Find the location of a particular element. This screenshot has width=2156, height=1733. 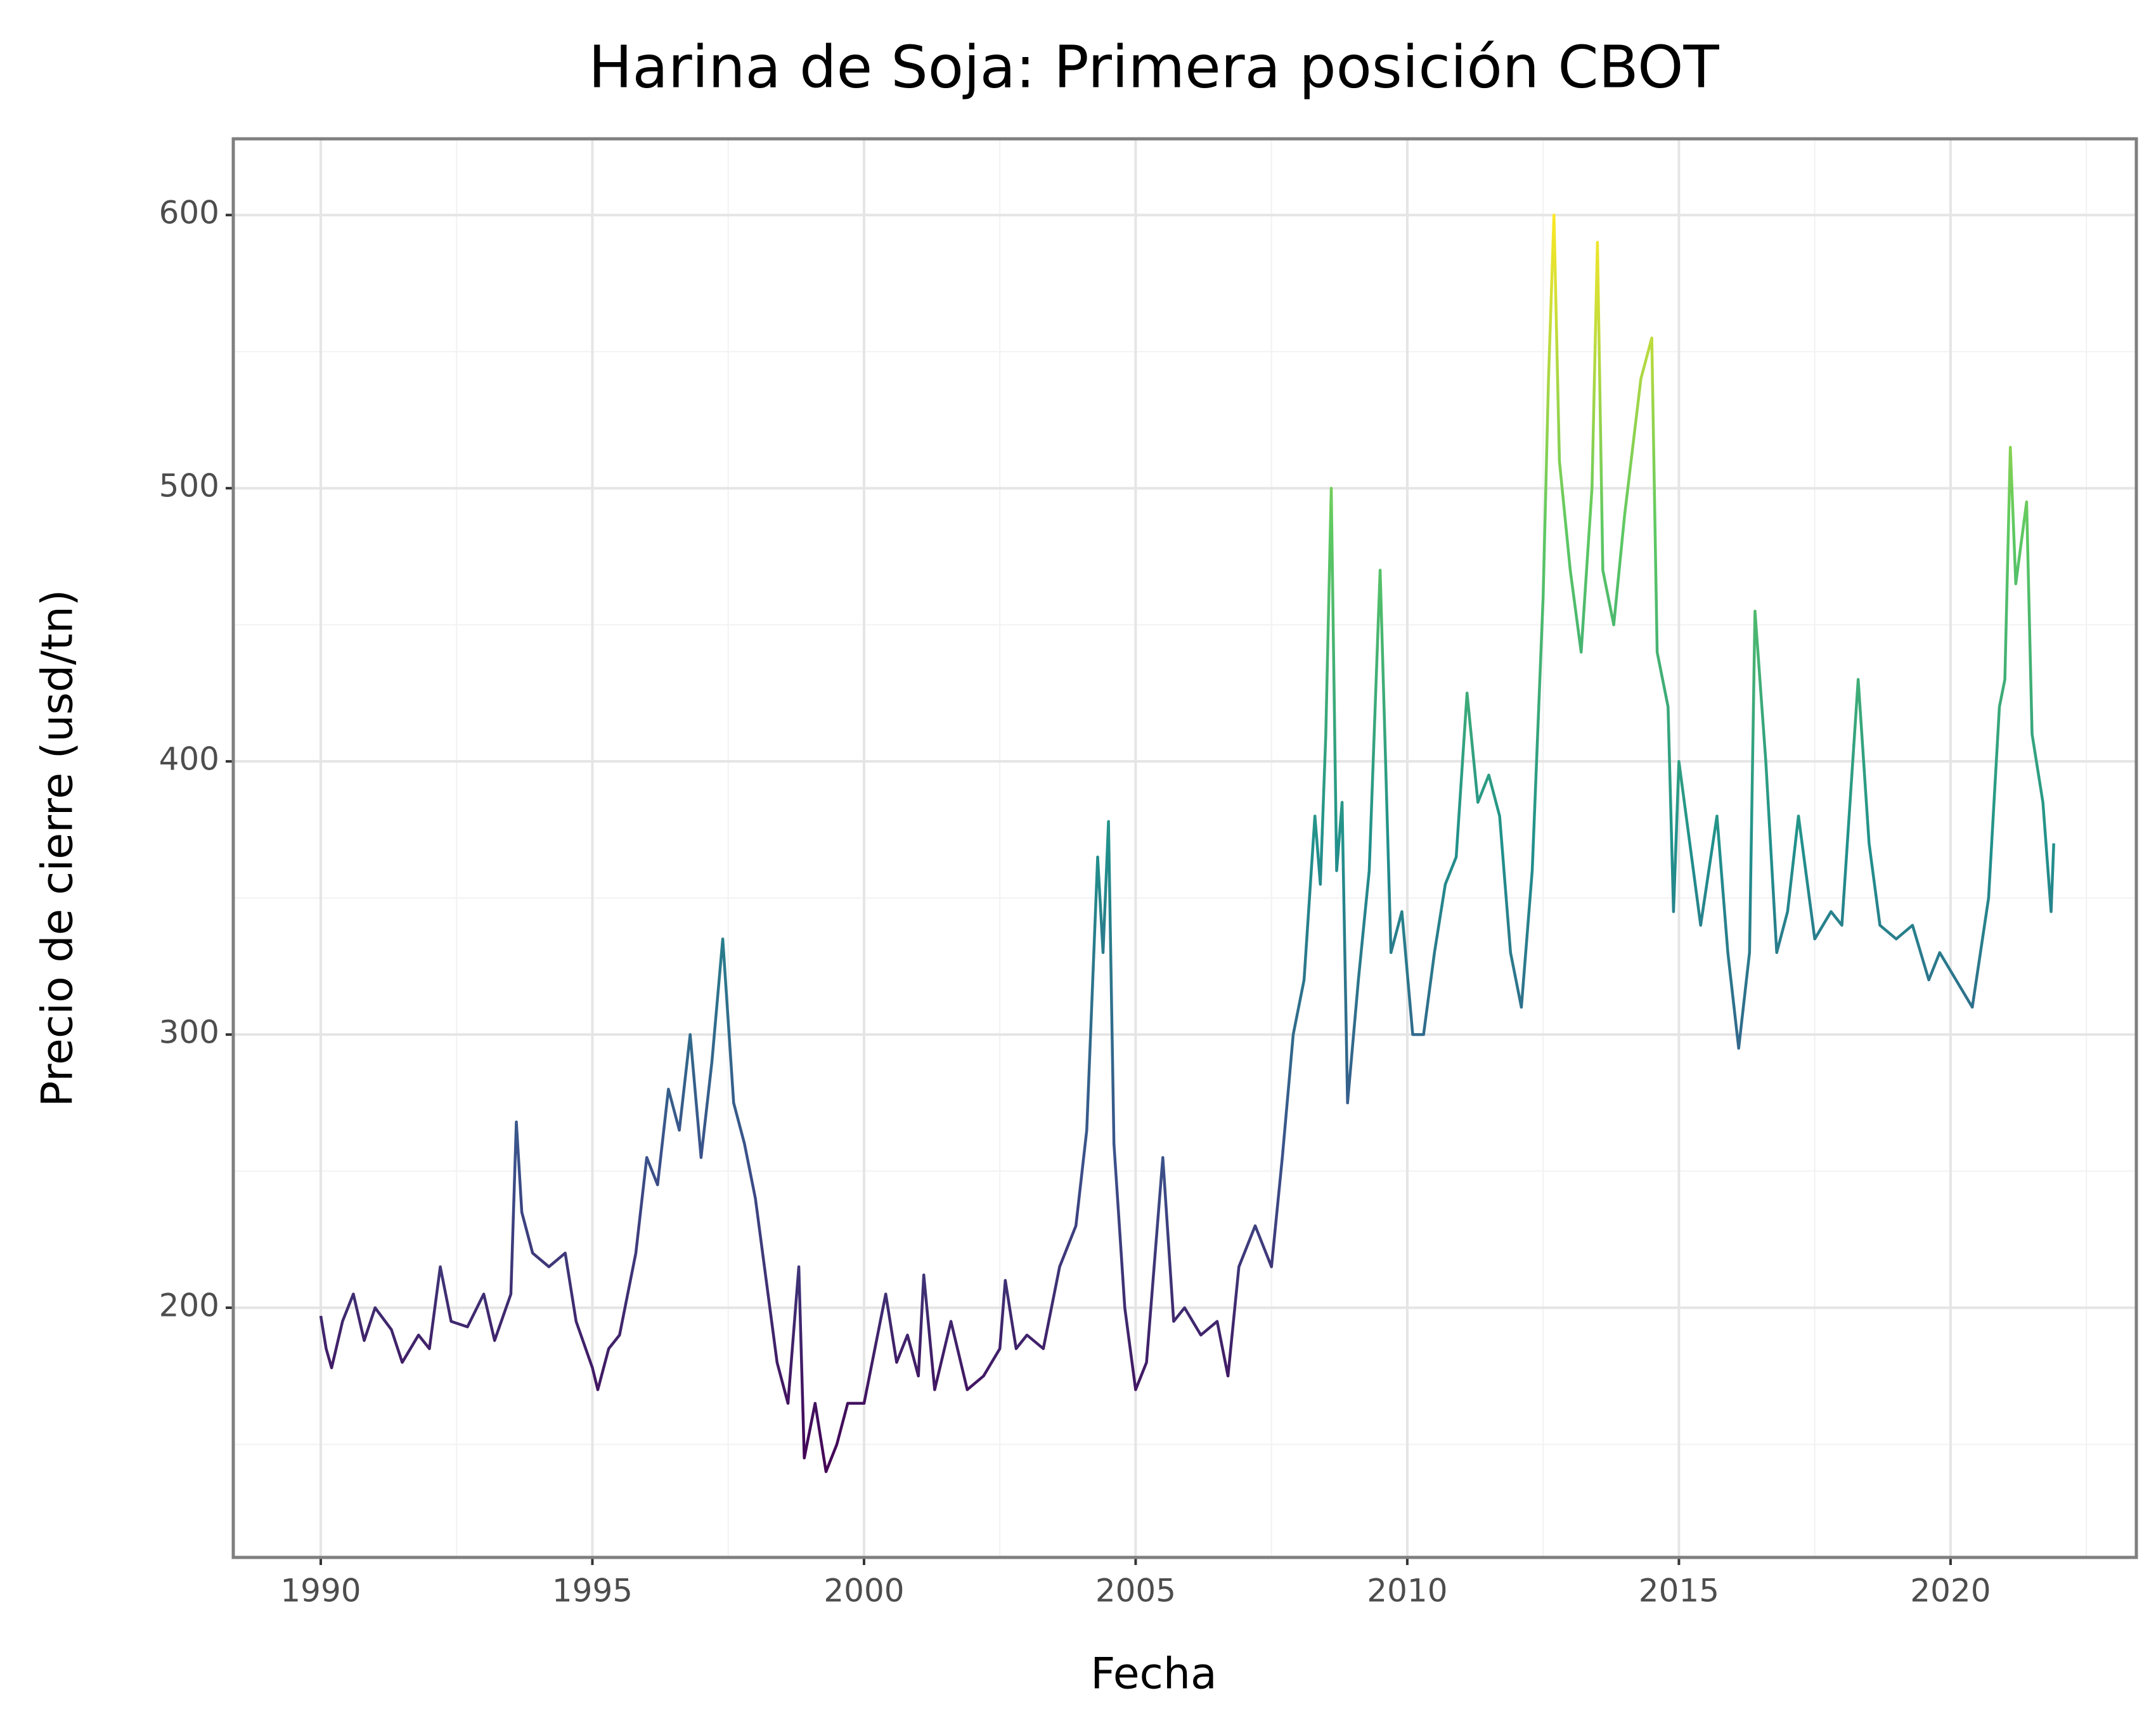

chart-title: Harina de Soja: Primera posición CBOT is located at coordinates (1153, 67).